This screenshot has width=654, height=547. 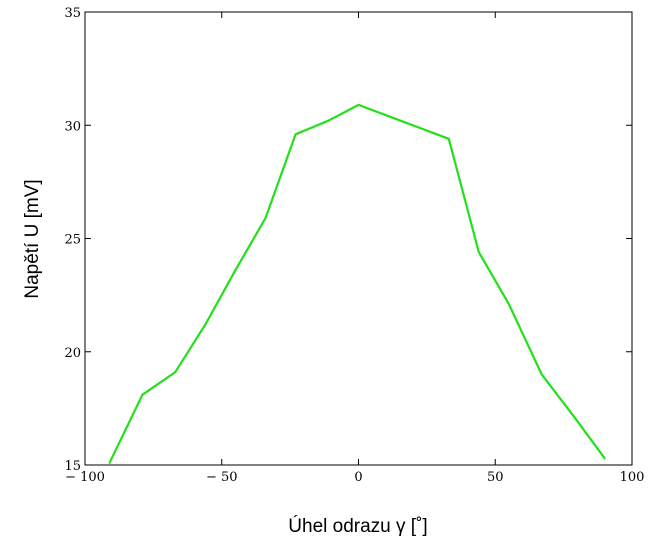 What do you see at coordinates (72, 466) in the screenshot?
I see `y-tick-label: 15` at bounding box center [72, 466].